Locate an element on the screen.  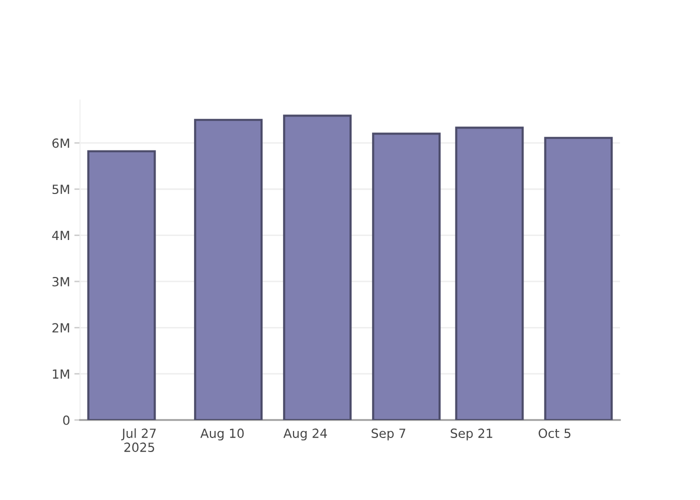
x-tick-label: Jul 27 2025 is located at coordinates (138, 440).